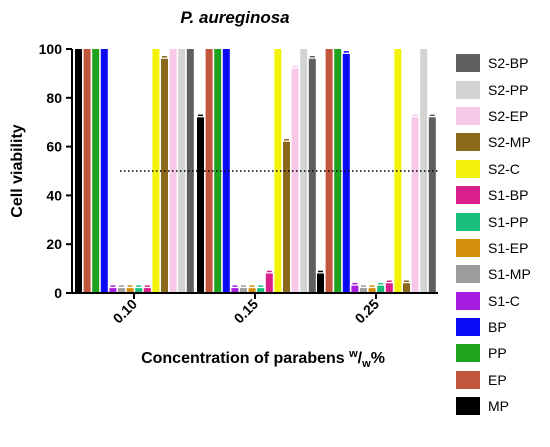  Describe the element at coordinates (125, 311) in the screenshot. I see `x-tick-label-0.10: 0.10` at that location.